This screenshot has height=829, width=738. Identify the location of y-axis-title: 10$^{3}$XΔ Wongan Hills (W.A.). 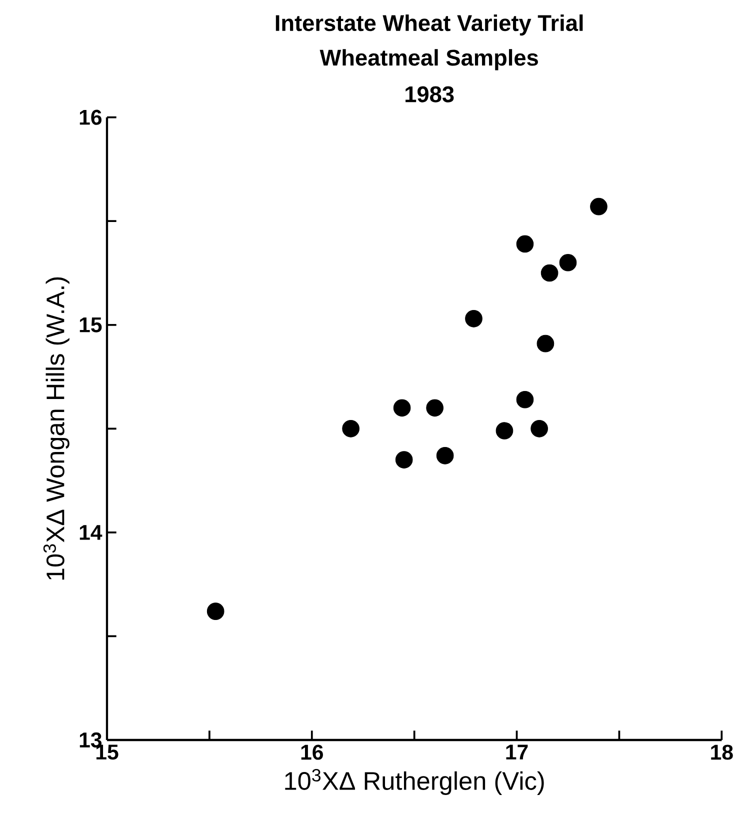
(56, 428).